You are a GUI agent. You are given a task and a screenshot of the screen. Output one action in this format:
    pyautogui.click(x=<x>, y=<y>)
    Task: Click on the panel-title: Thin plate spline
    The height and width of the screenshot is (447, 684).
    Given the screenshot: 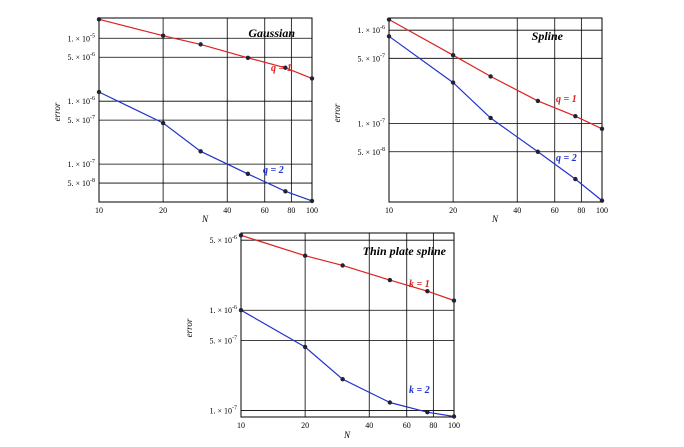 What is the action you would take?
    pyautogui.click(x=405, y=251)
    